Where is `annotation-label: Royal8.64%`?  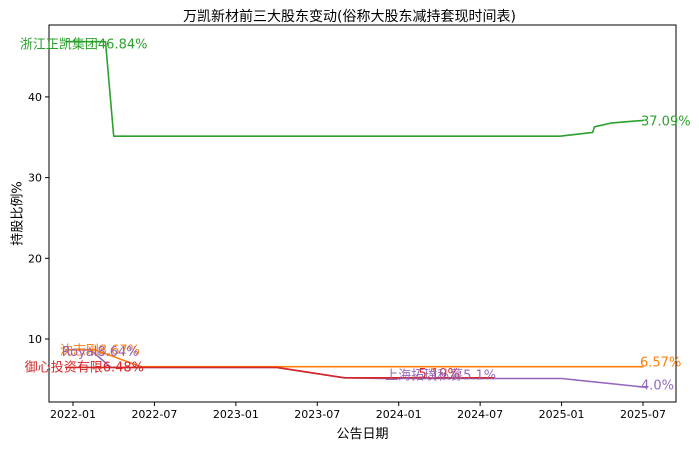 annotation-label: Royal8.64% is located at coordinates (100, 352).